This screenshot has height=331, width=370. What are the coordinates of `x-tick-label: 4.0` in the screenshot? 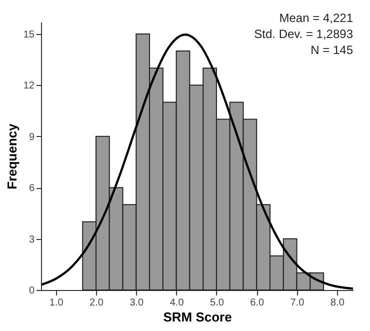 It's located at (177, 303).